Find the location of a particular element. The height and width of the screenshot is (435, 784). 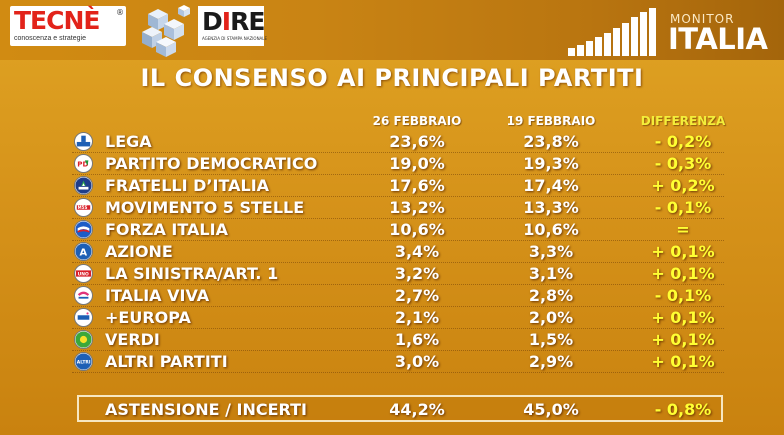

table-row-altri-partiti: ALTRI ALTRI PARTITI 3,0% 2,9% + 0,1% is located at coordinates (398, 362).